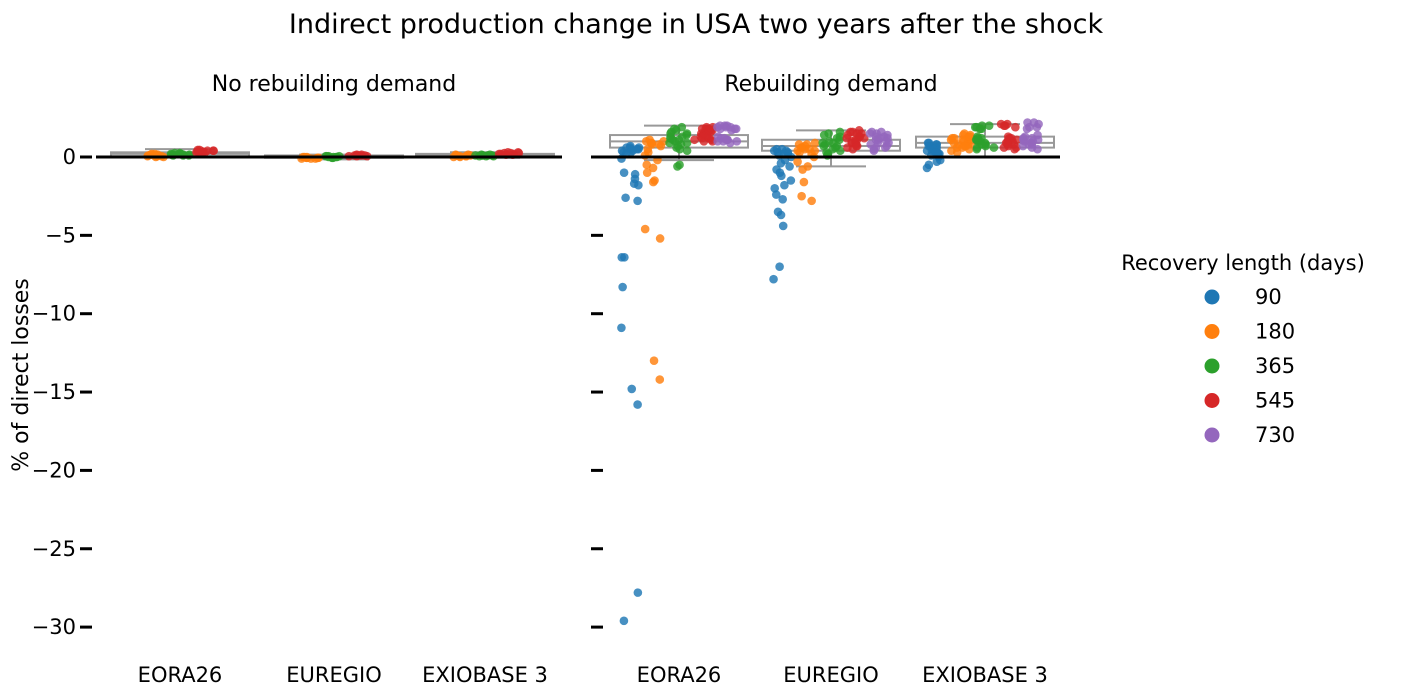 This screenshot has height=697, width=1409. What do you see at coordinates (334, 675) in the screenshot?
I see `x-tick-label: EUREGIO` at bounding box center [334, 675].